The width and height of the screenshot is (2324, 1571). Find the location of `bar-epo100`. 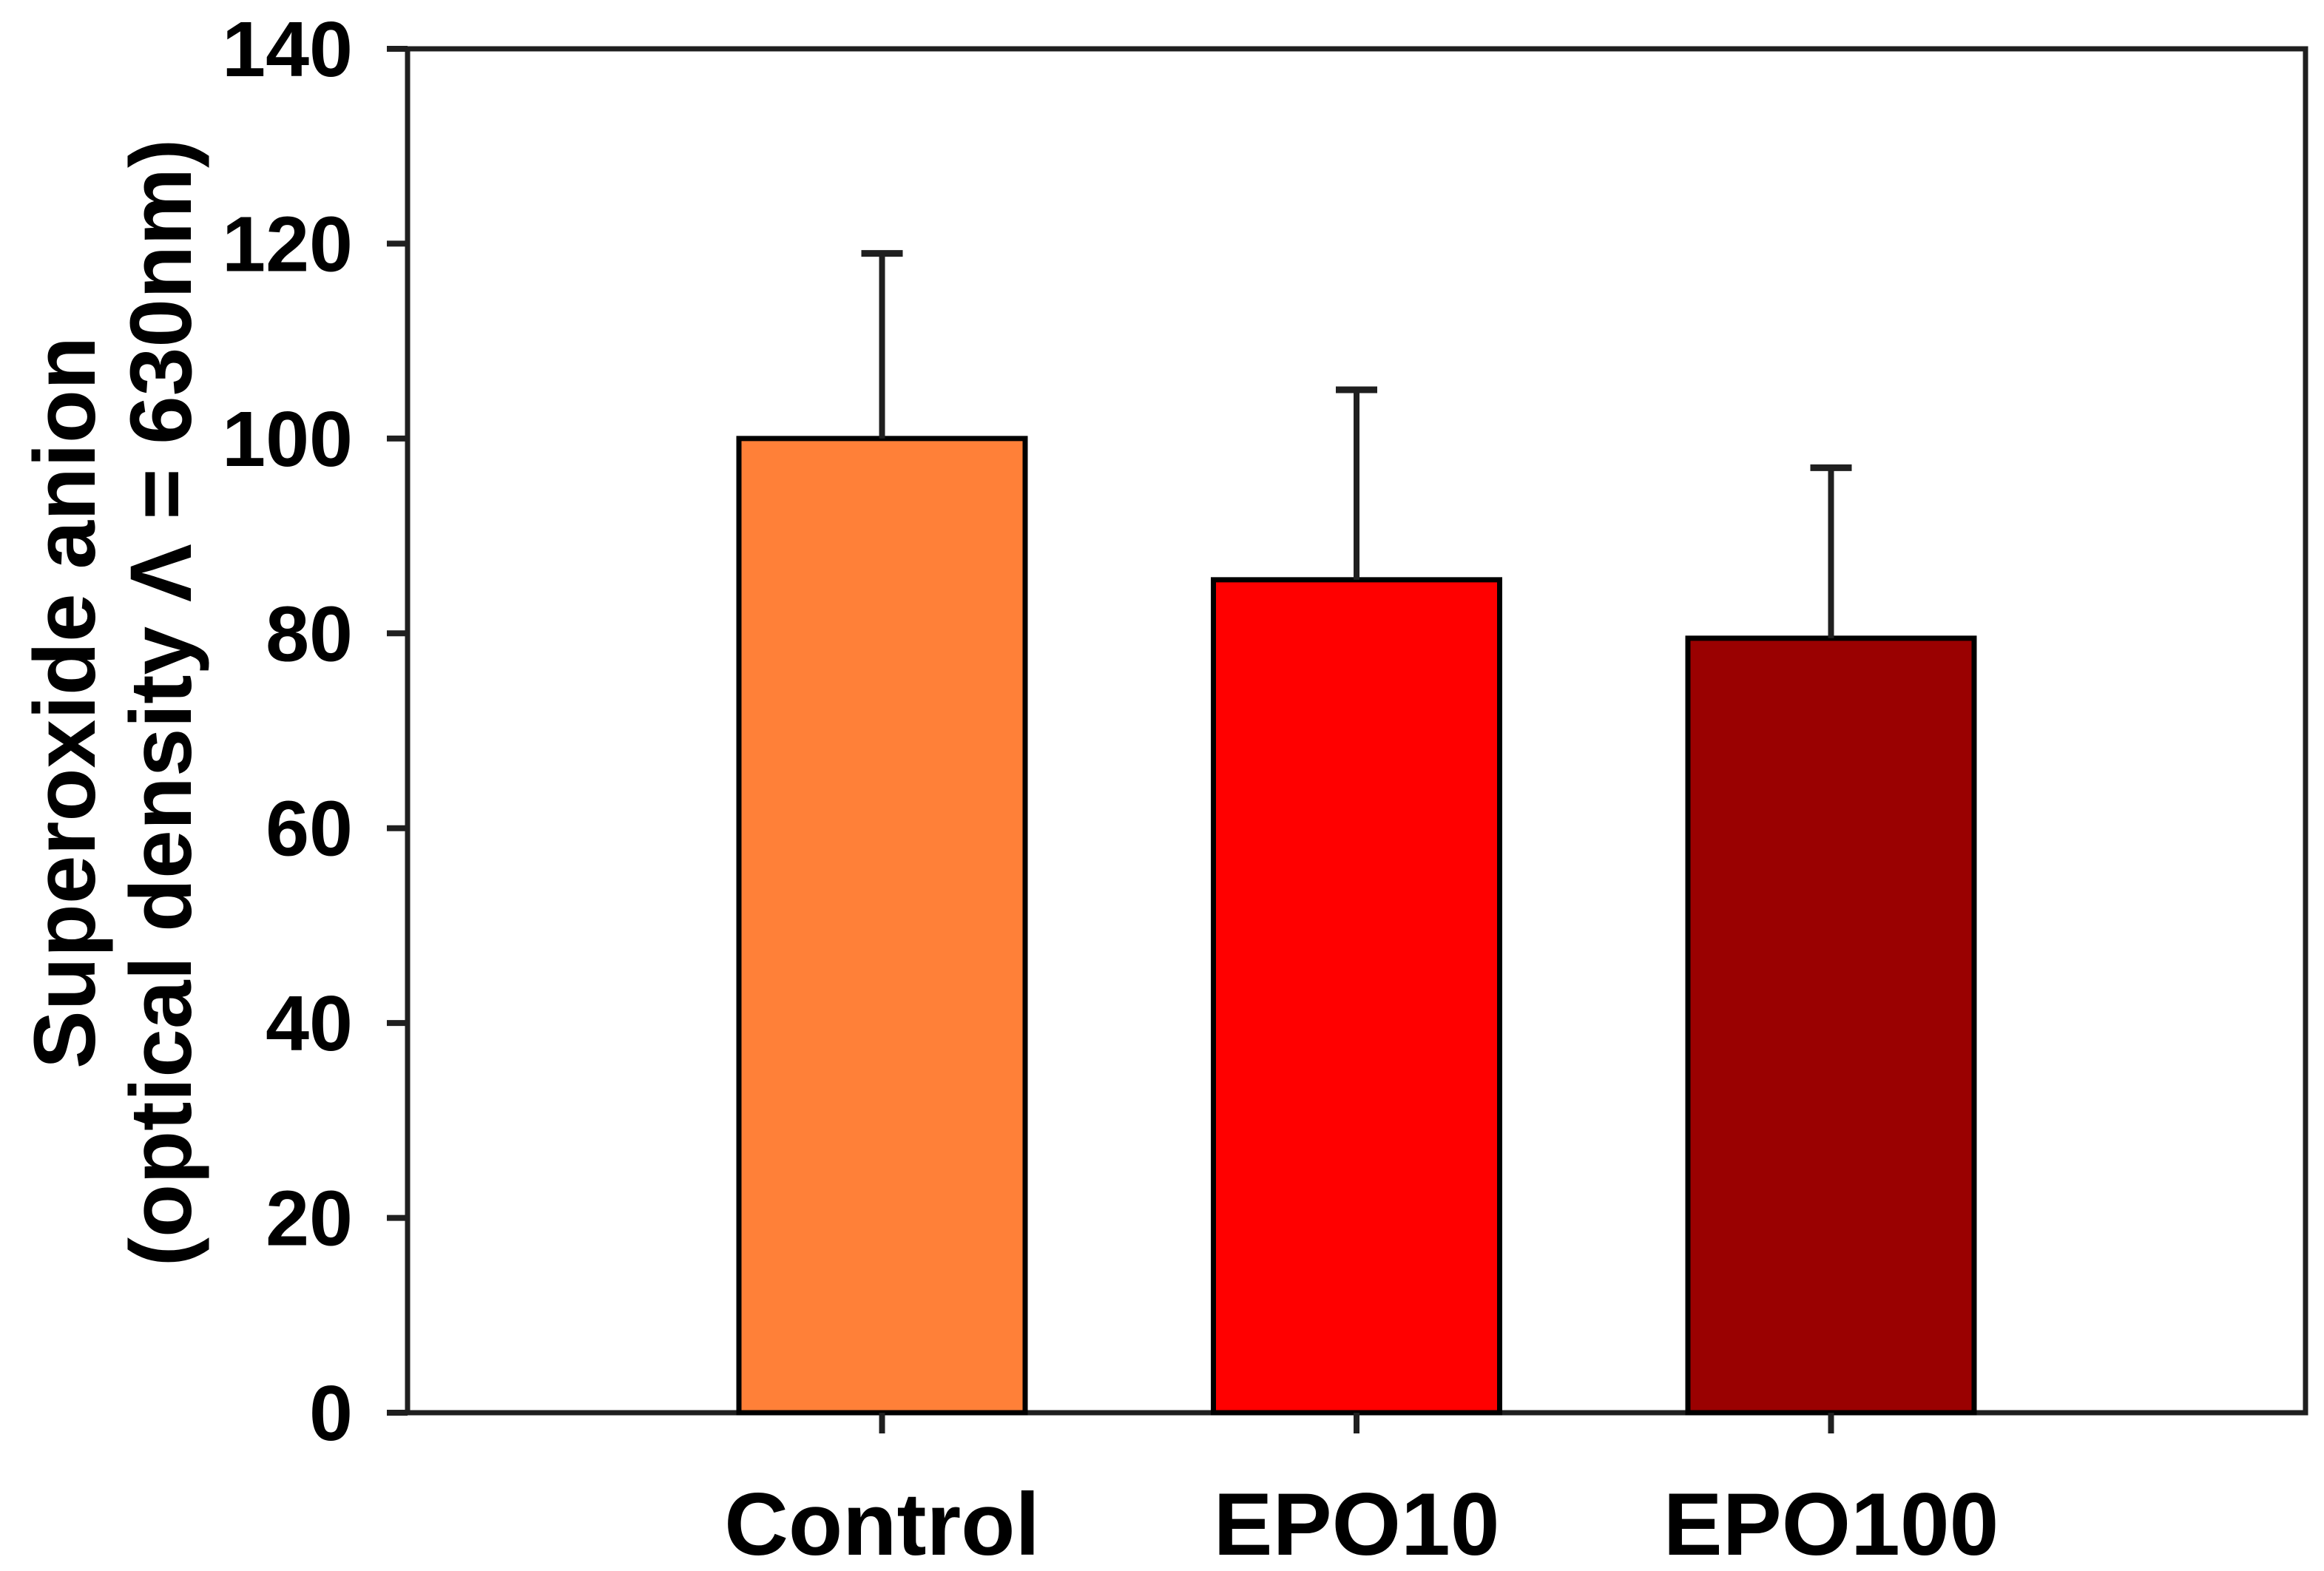

bar-epo100 is located at coordinates (1831, 1025).